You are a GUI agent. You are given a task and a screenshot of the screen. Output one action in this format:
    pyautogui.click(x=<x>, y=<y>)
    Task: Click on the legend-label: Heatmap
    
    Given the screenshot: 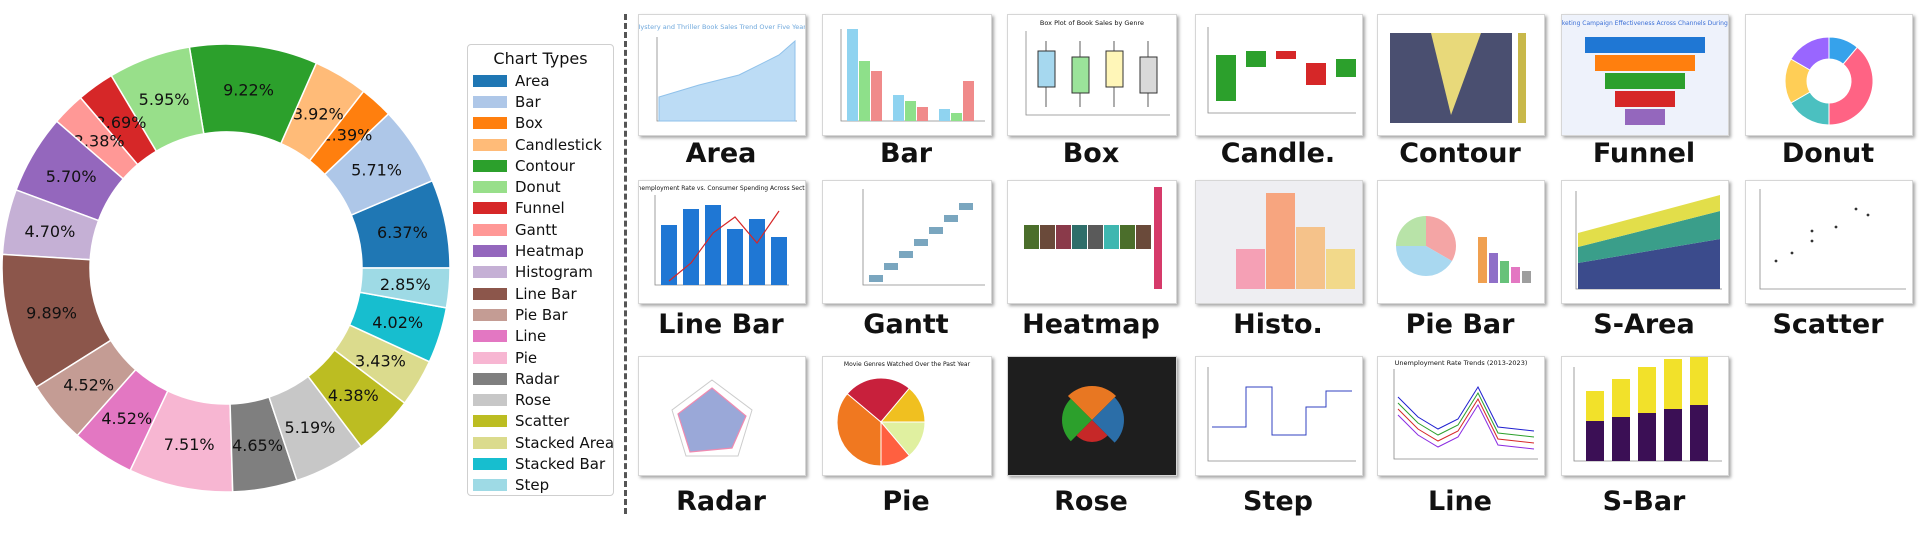 What is the action you would take?
    pyautogui.click(x=549, y=251)
    